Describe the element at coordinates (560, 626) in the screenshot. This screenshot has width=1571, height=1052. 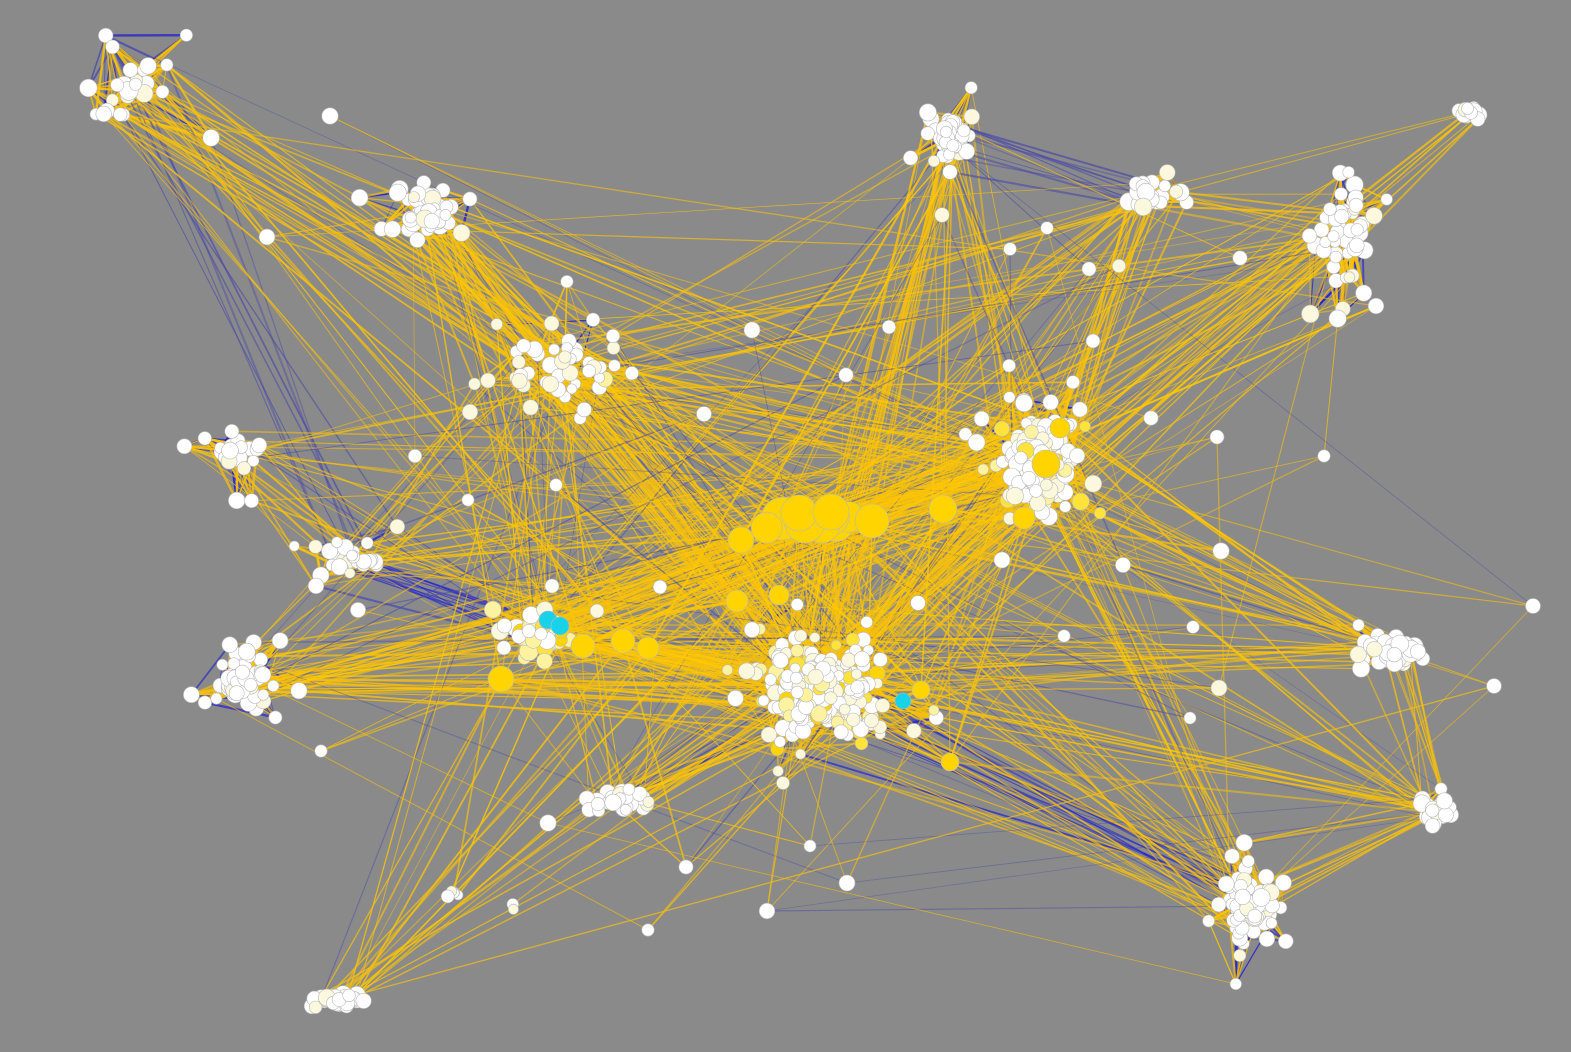
I see `graph-node-highlighted` at that location.